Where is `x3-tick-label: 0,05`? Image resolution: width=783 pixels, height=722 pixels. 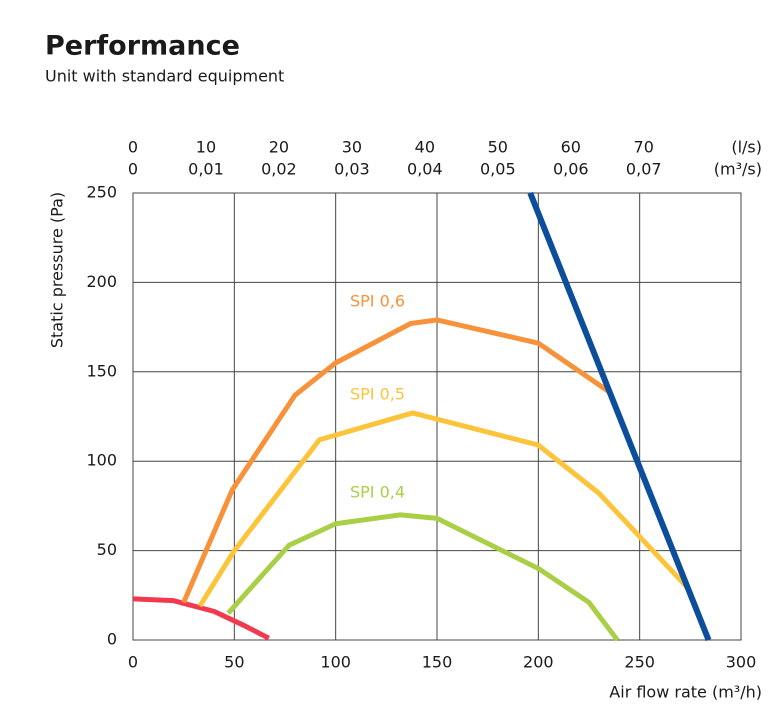 x3-tick-label: 0,05 is located at coordinates (498, 169).